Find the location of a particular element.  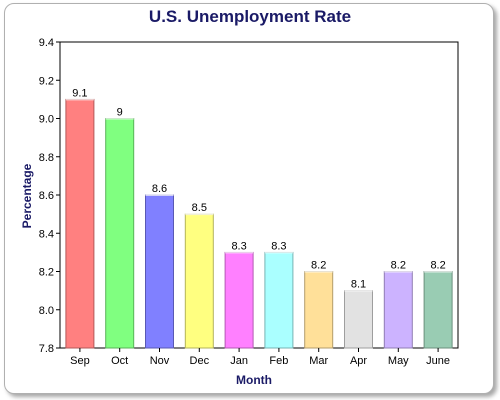

y-tick-label: 8.8 is located at coordinates (46, 158).